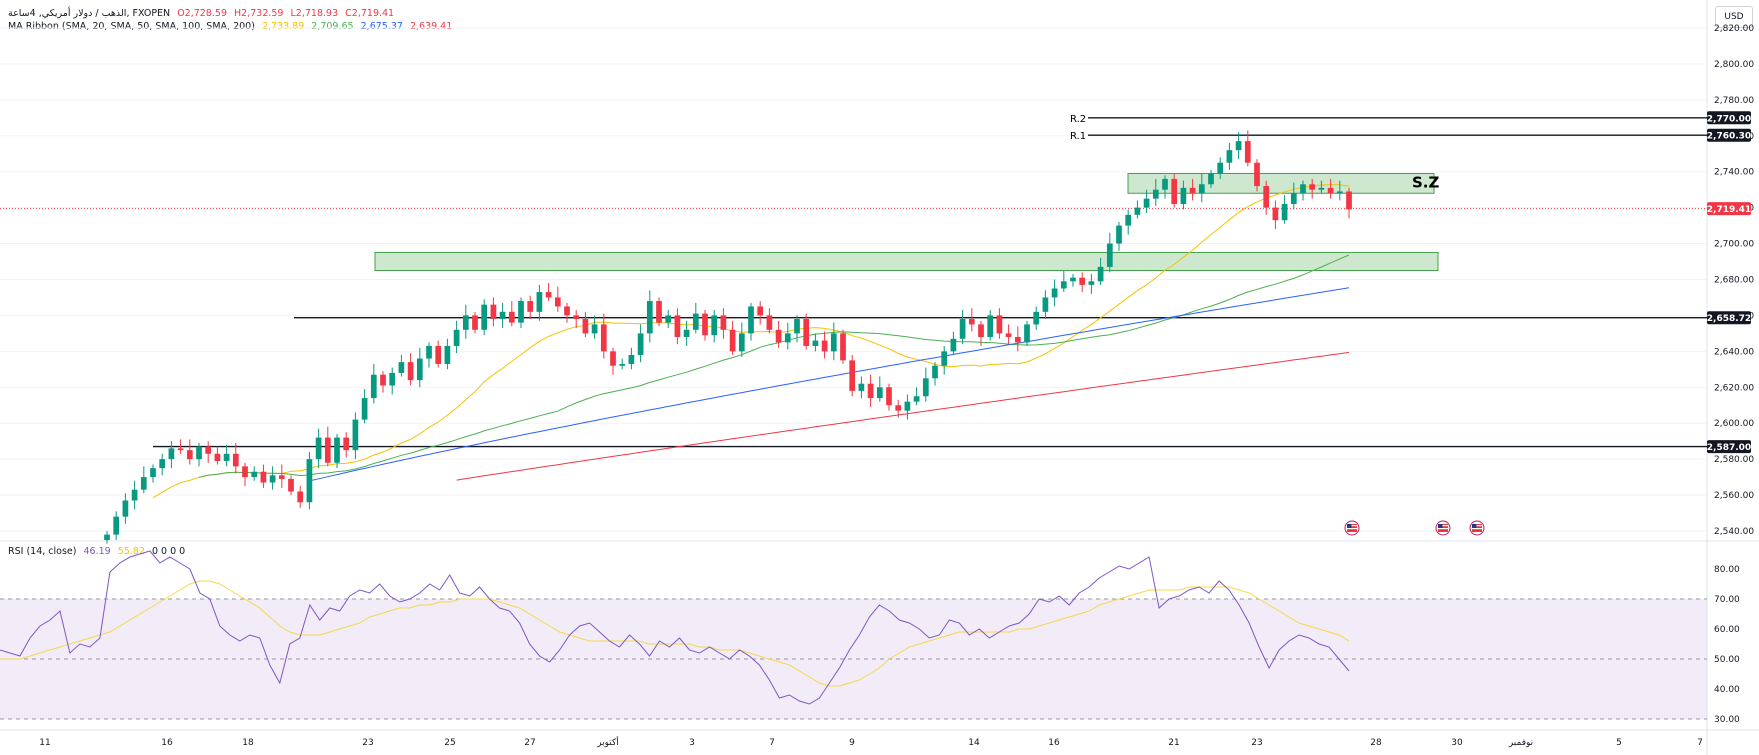  Describe the element at coordinates (1729, 210) in the screenshot. I see `price-label: 2,719.41` at that location.